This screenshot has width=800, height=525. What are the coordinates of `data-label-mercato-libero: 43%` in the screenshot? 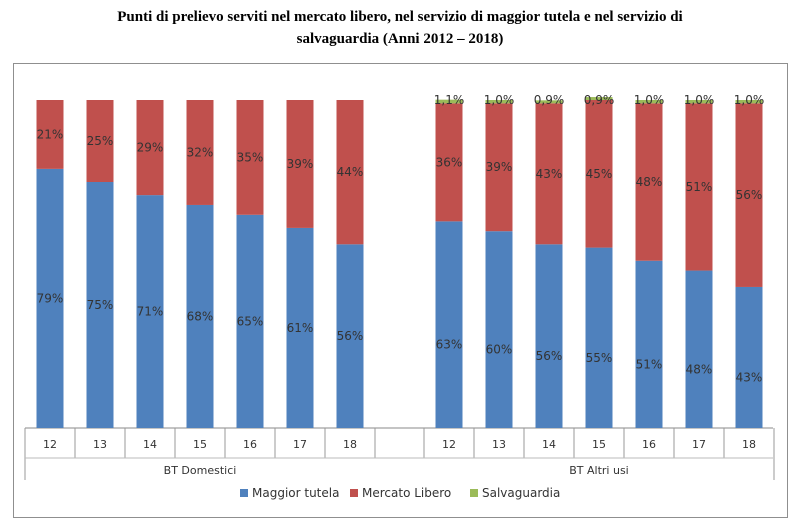 It's located at (549, 174).